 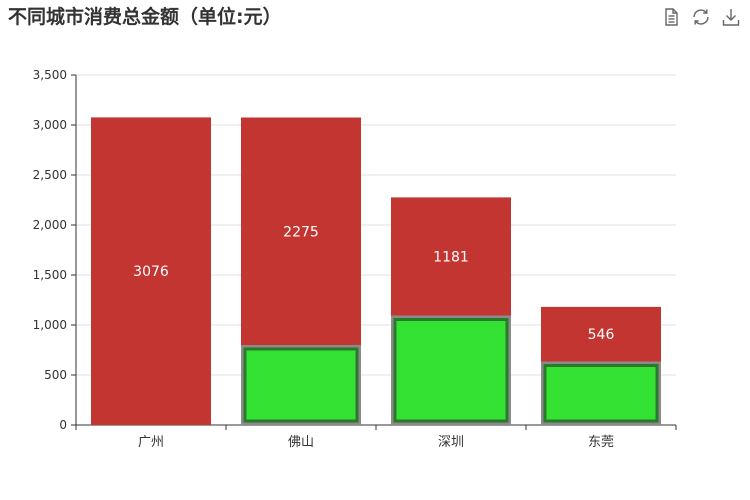 I want to click on toolbox, so click(x=701, y=17).